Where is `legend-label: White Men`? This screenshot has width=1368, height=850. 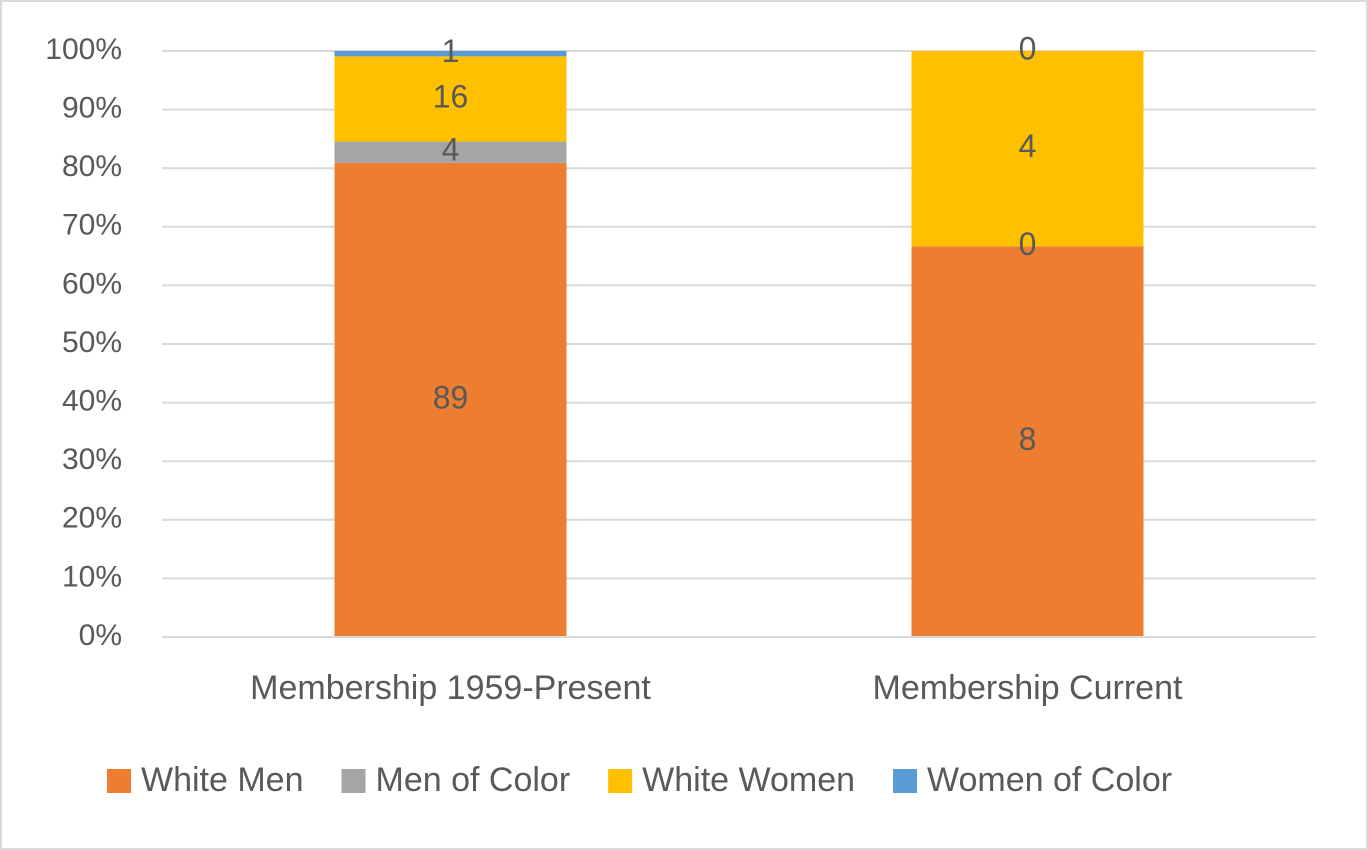 legend-label: White Men is located at coordinates (222, 780).